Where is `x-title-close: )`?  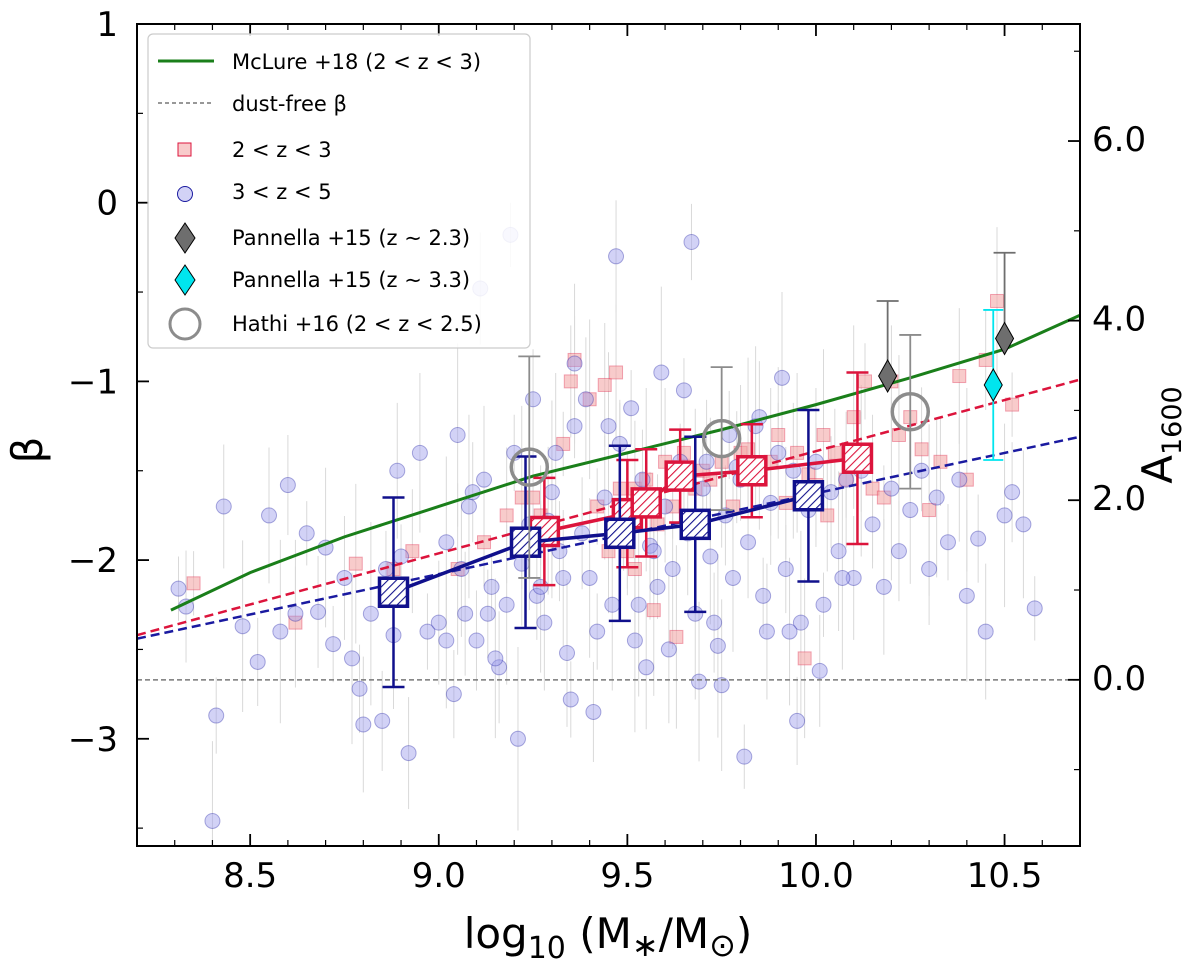
x-title-close: ) is located at coordinates (744, 933).